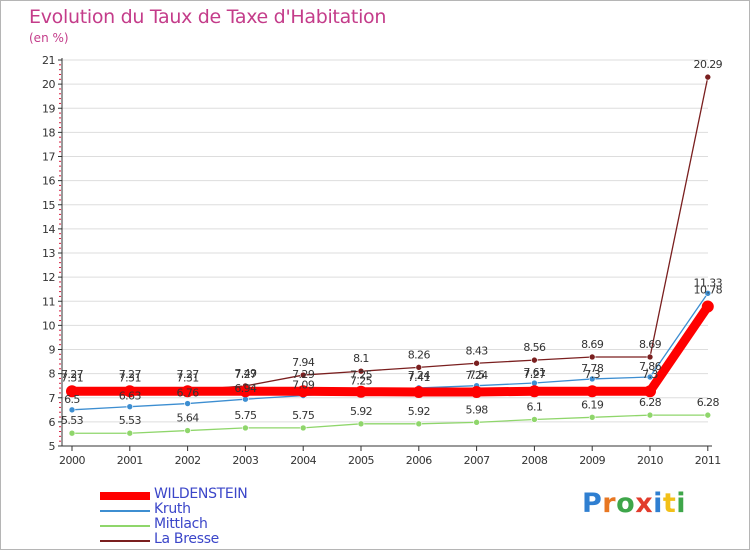 This screenshot has width=750, height=550. What do you see at coordinates (681, 503) in the screenshot?
I see `logo-letter: i` at bounding box center [681, 503].